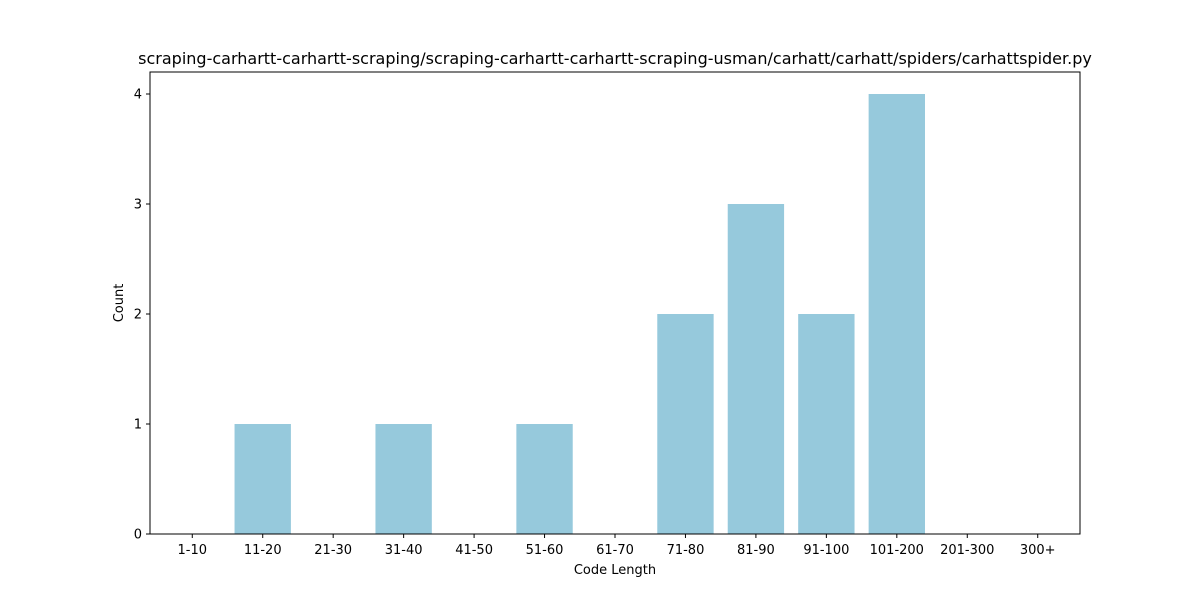 The width and height of the screenshot is (1200, 600). What do you see at coordinates (193, 550) in the screenshot?
I see `x-tick-label: 1-10` at bounding box center [193, 550].